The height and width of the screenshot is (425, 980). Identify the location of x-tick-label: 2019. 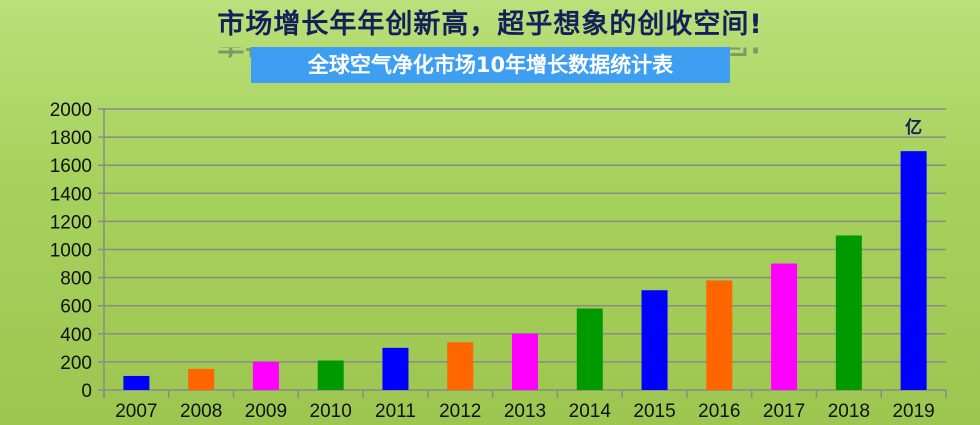
(913, 411).